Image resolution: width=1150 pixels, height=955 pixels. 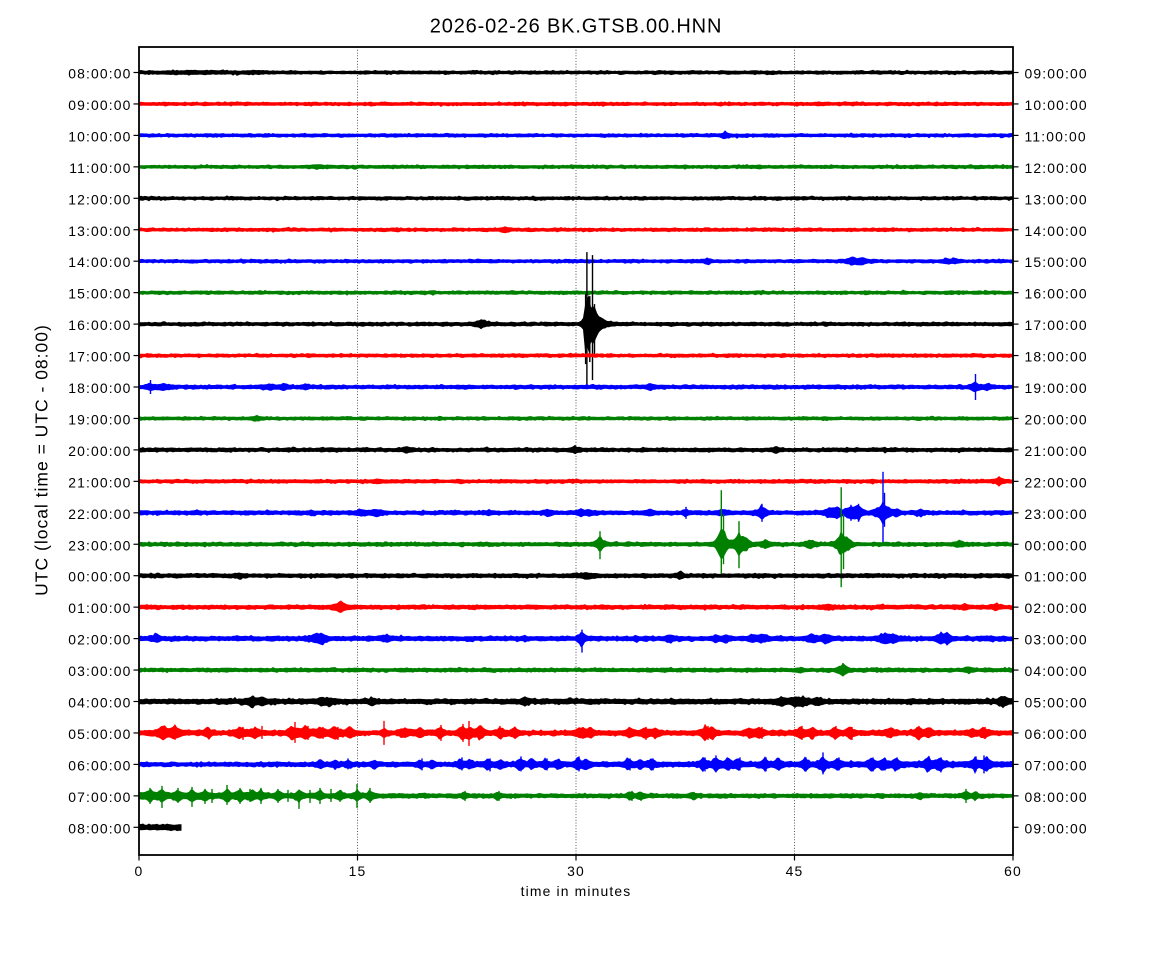 What do you see at coordinates (1013, 871) in the screenshot?
I see `svg-text: 60` at bounding box center [1013, 871].